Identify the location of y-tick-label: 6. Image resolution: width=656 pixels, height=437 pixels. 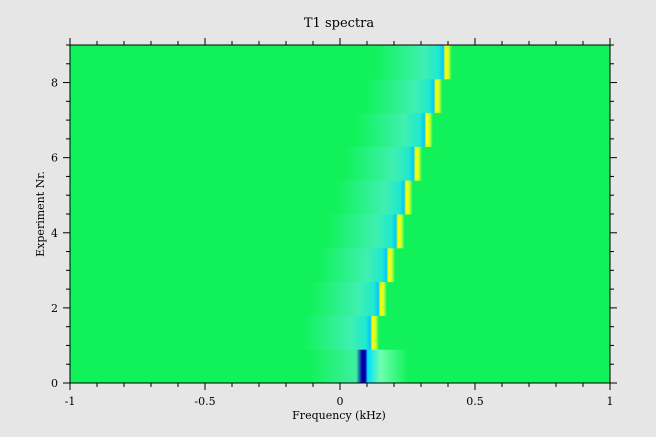
(54, 158).